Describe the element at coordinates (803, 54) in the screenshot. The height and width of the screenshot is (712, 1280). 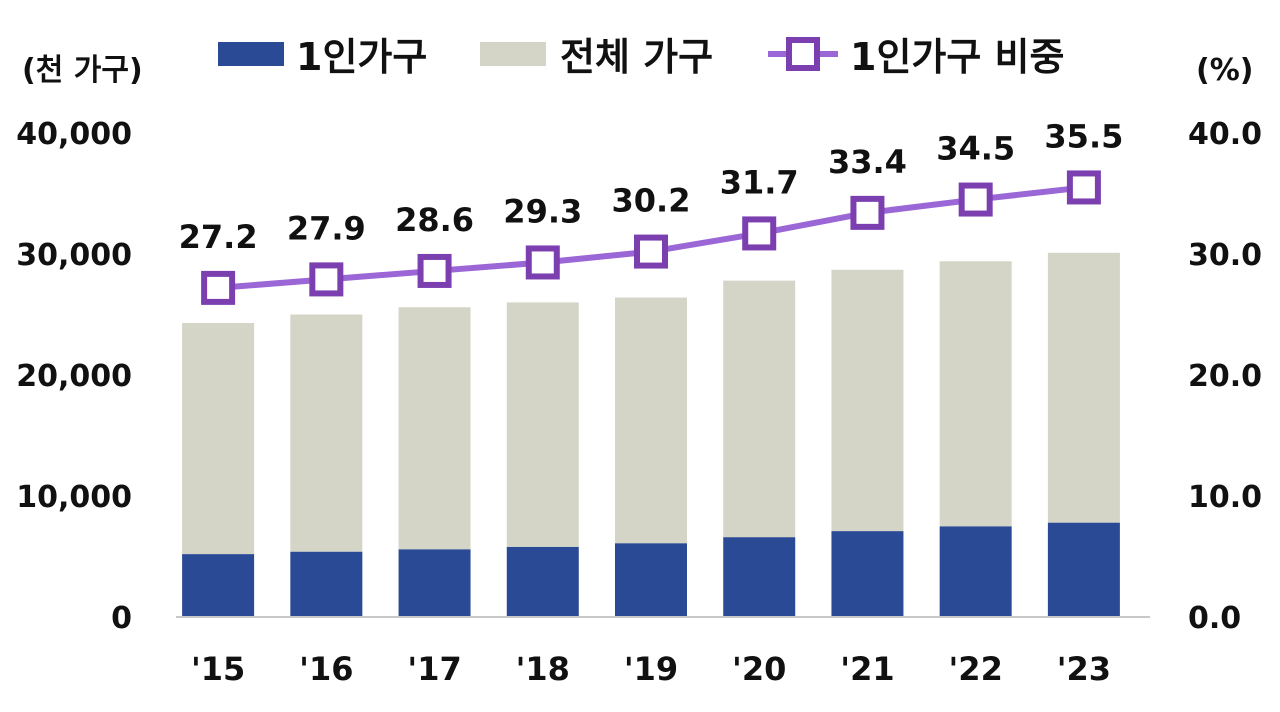
I see `legend-marker-share` at that location.